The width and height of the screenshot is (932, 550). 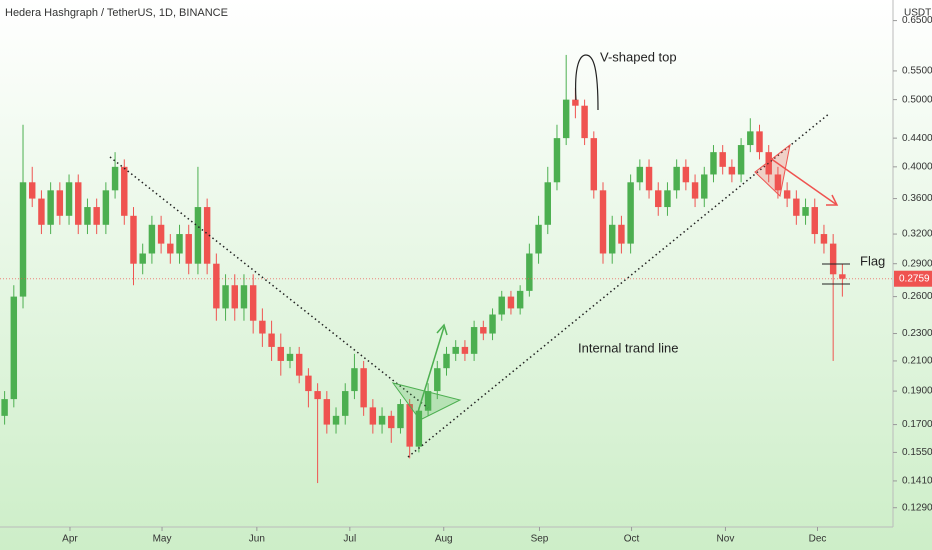 What do you see at coordinates (444, 539) in the screenshot?
I see `x-tick-label: Aug` at bounding box center [444, 539].